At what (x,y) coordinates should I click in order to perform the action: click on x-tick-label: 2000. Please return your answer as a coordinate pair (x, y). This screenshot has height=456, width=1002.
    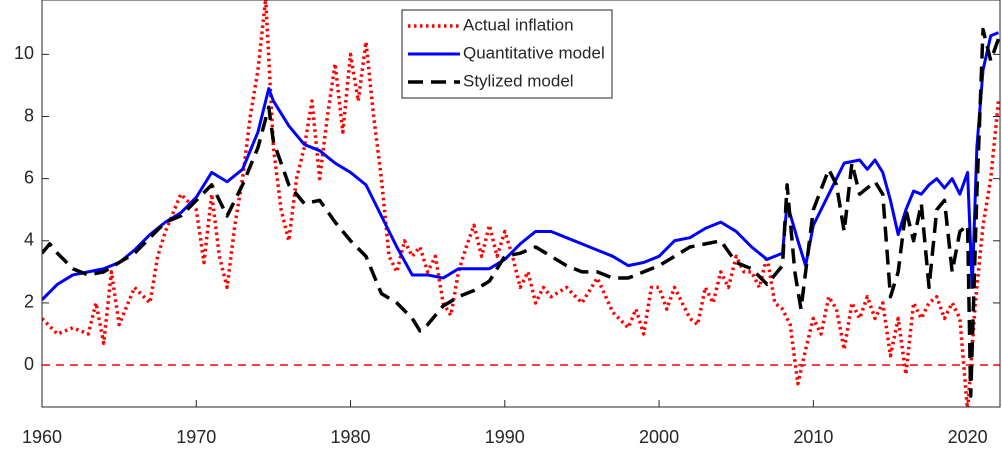
    Looking at the image, I should click on (659, 437).